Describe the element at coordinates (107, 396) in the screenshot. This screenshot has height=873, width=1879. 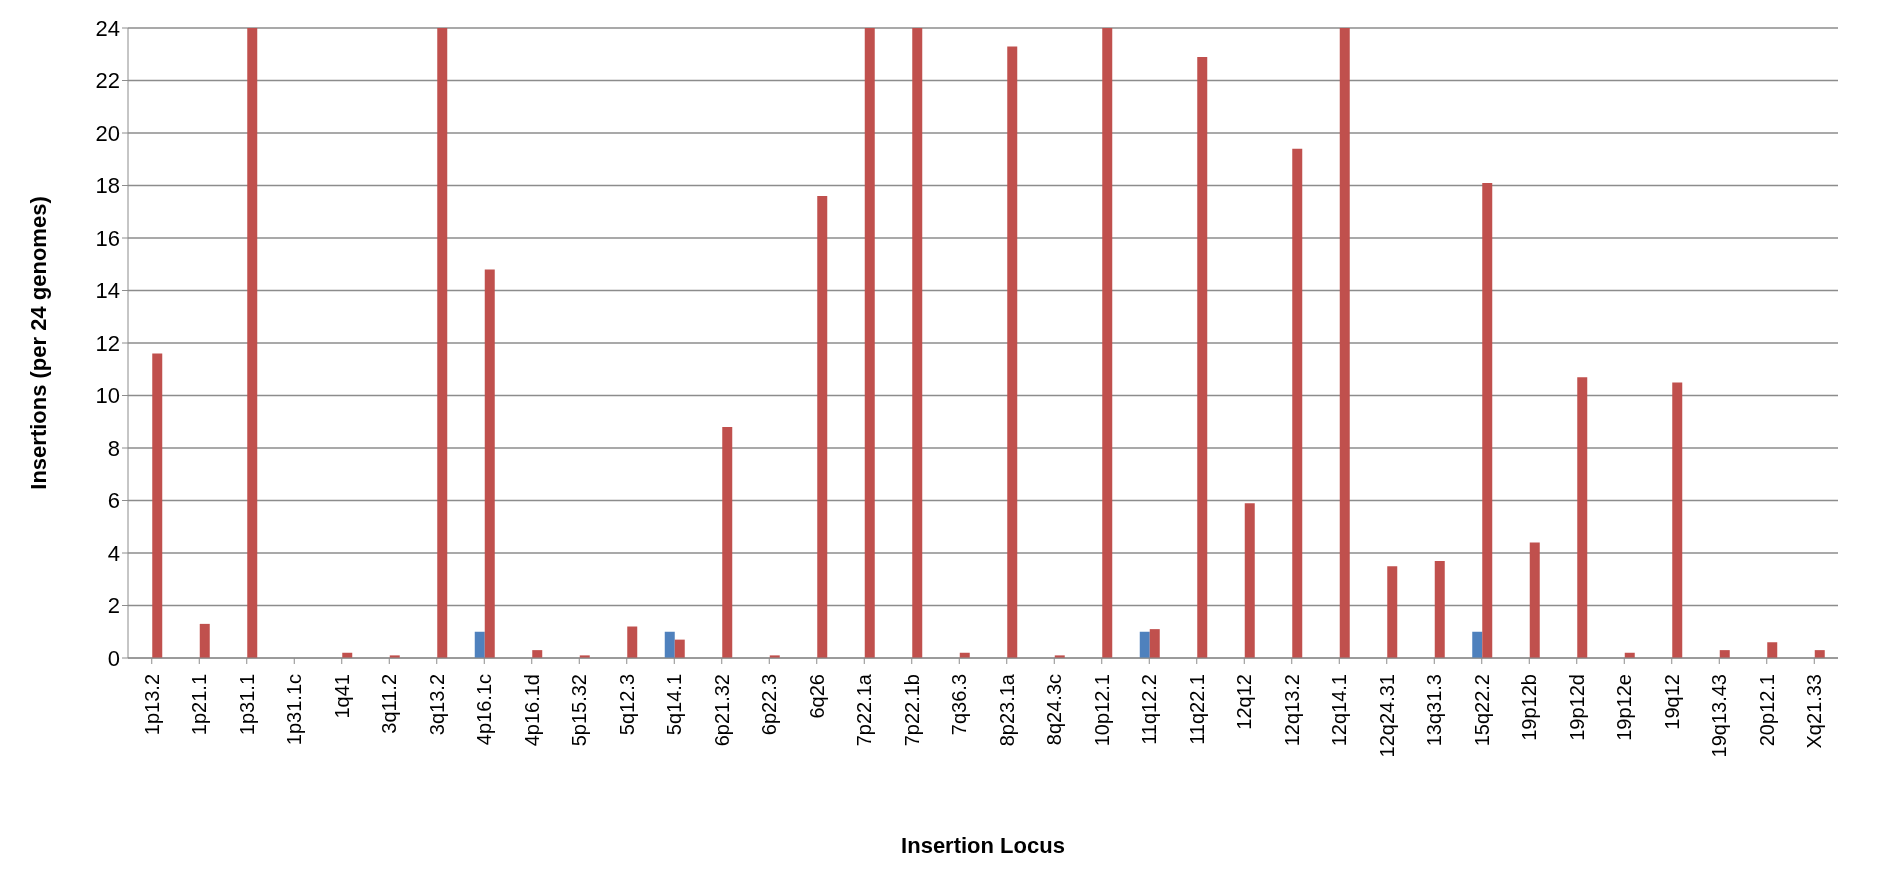
I see `y-tick-label: 10` at that location.